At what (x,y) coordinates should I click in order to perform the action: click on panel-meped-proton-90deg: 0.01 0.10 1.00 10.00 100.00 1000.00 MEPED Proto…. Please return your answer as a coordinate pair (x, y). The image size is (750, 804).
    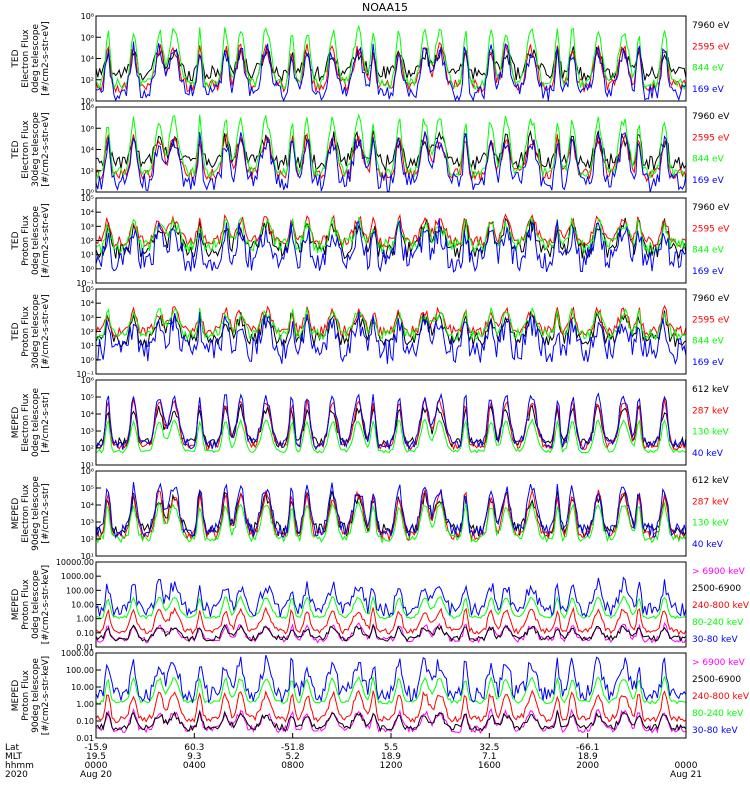
    Looking at the image, I should click on (380, 696).